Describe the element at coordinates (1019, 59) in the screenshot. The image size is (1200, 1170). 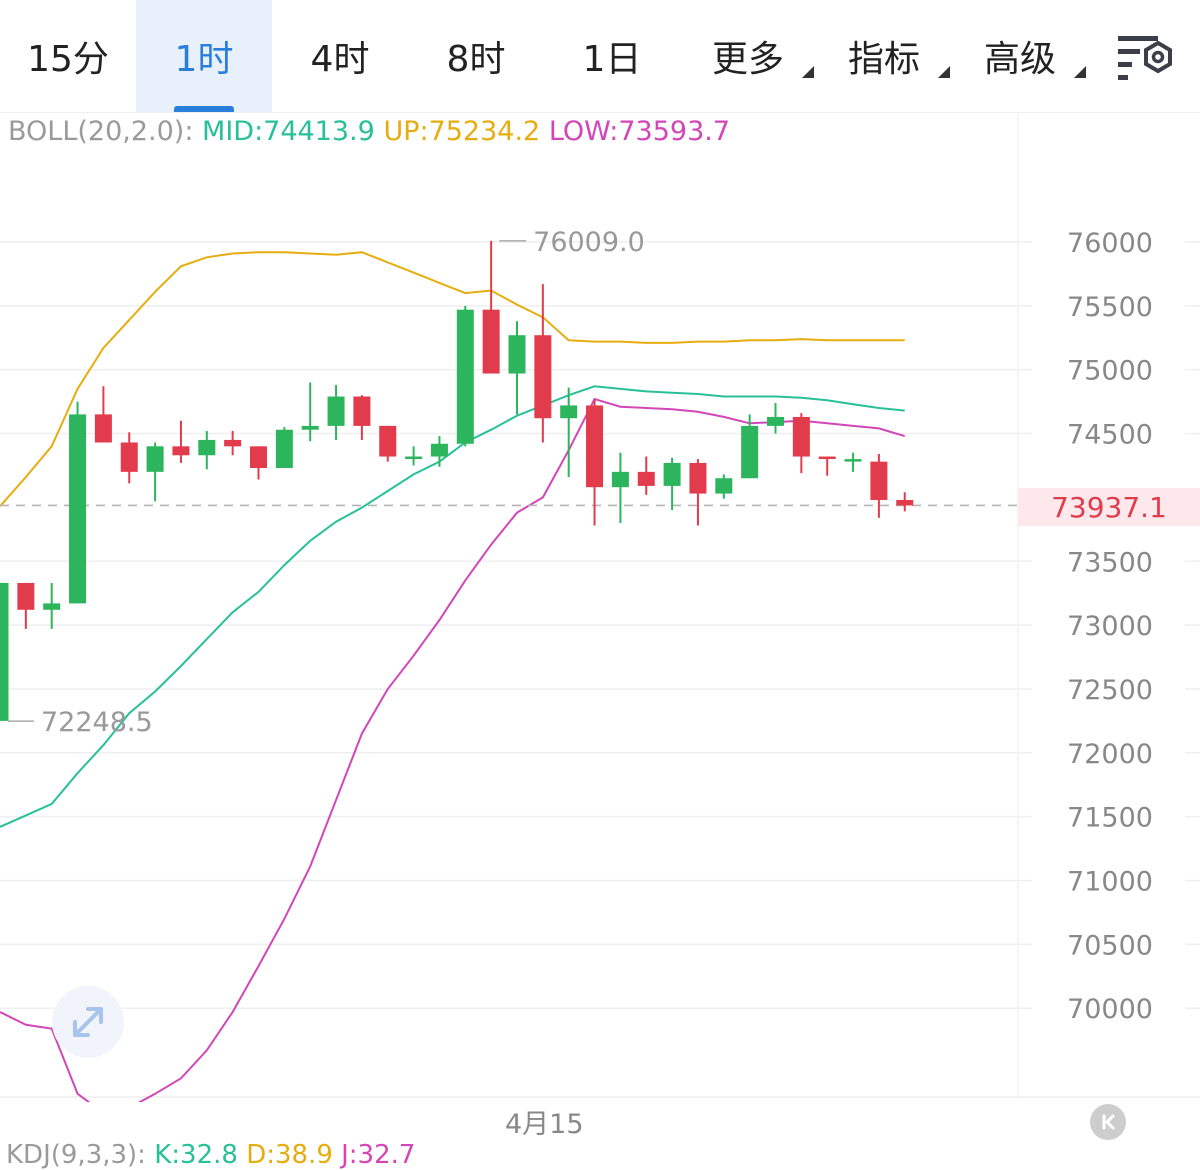
I see `tab-label: 高级` at that location.